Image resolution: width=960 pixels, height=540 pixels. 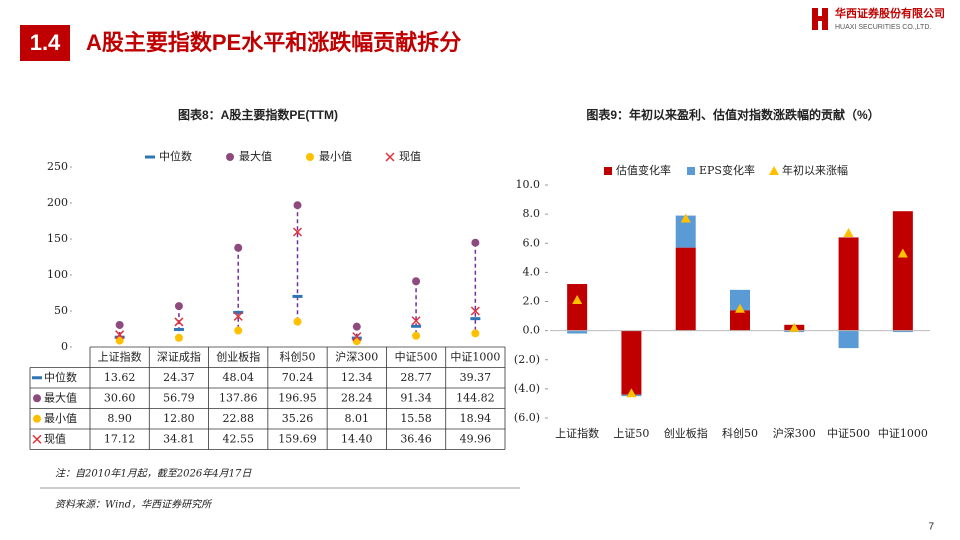 I want to click on table-cell: 22.88, so click(x=238, y=418).